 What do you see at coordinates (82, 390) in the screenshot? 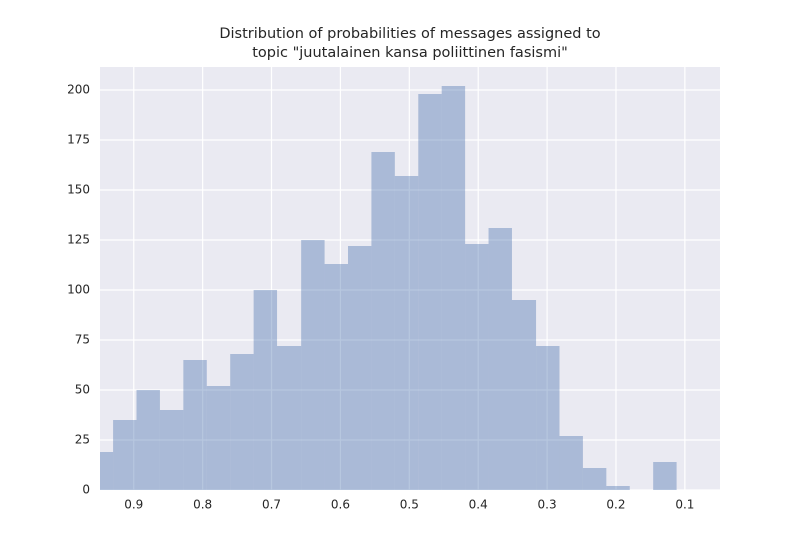
I see `y-tick-label: 50` at bounding box center [82, 390].